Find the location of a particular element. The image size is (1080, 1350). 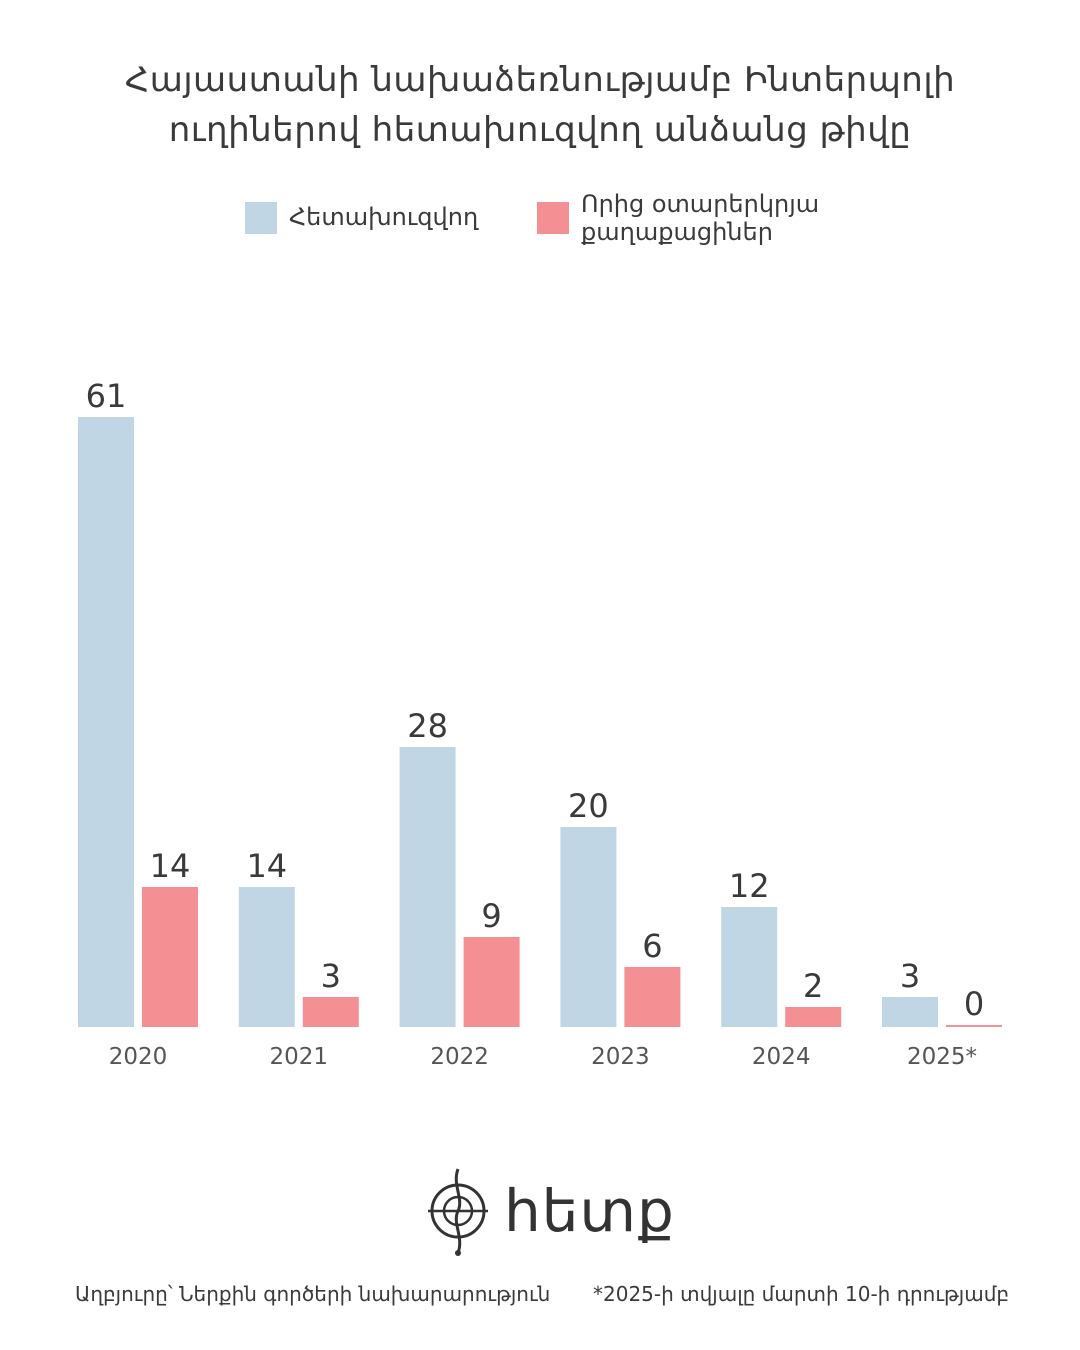

legend-item-wanted: Հետախուզվող is located at coordinates (361, 218).